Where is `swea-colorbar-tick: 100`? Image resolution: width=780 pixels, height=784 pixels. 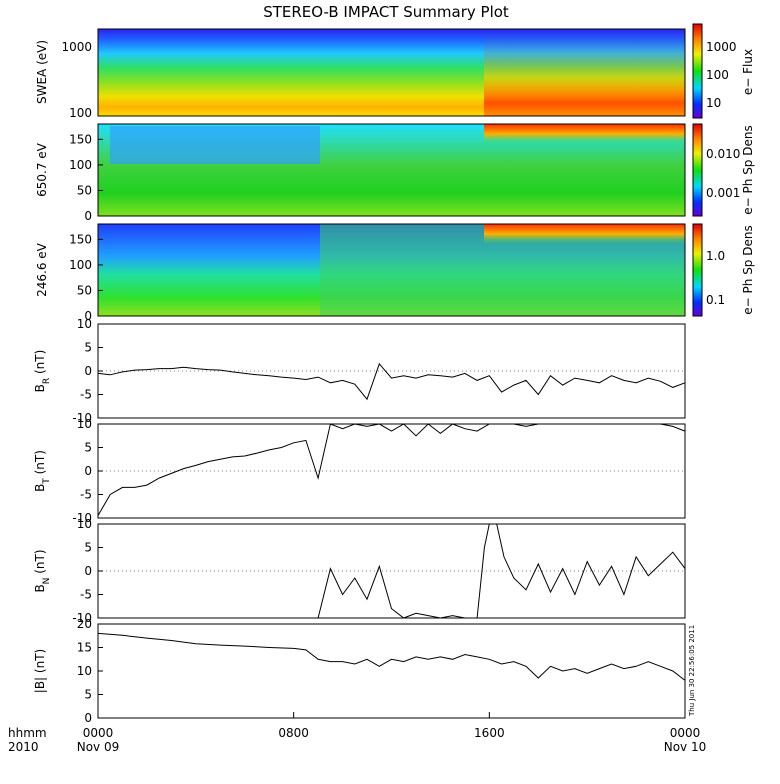
swea-colorbar-tick: 100 is located at coordinates (717, 75).